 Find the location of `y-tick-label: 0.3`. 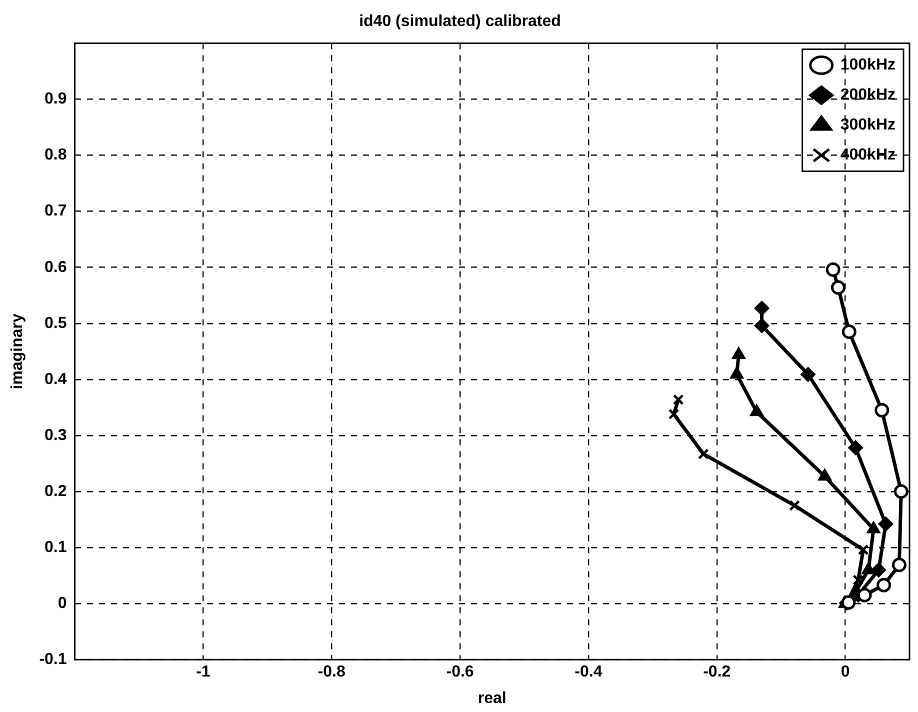

y-tick-label: 0.3 is located at coordinates (55, 435).